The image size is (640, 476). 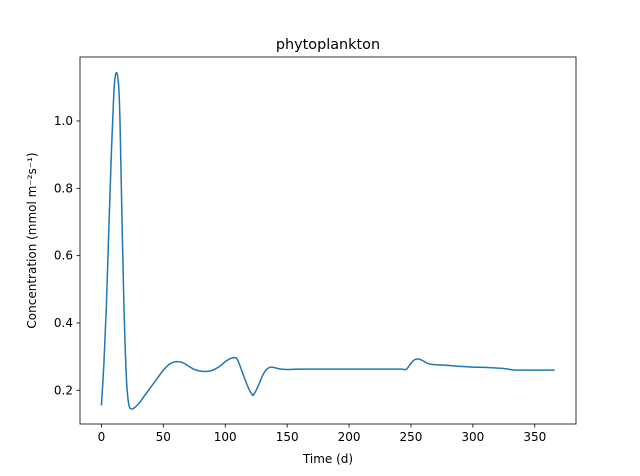 I want to click on x-tick-label: 300, so click(x=472, y=437).